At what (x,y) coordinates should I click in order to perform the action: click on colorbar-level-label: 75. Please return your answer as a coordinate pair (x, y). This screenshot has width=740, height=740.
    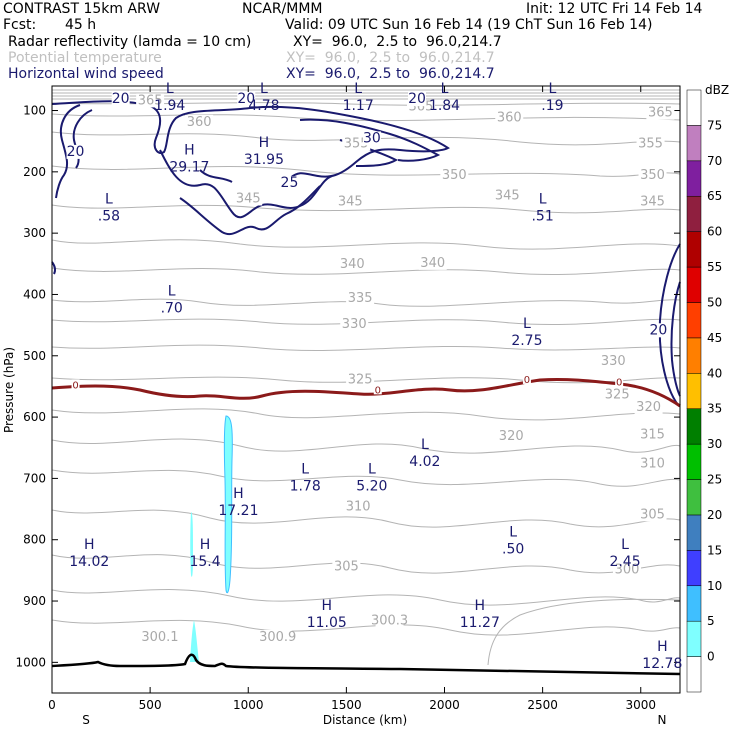
    Looking at the image, I should click on (714, 125).